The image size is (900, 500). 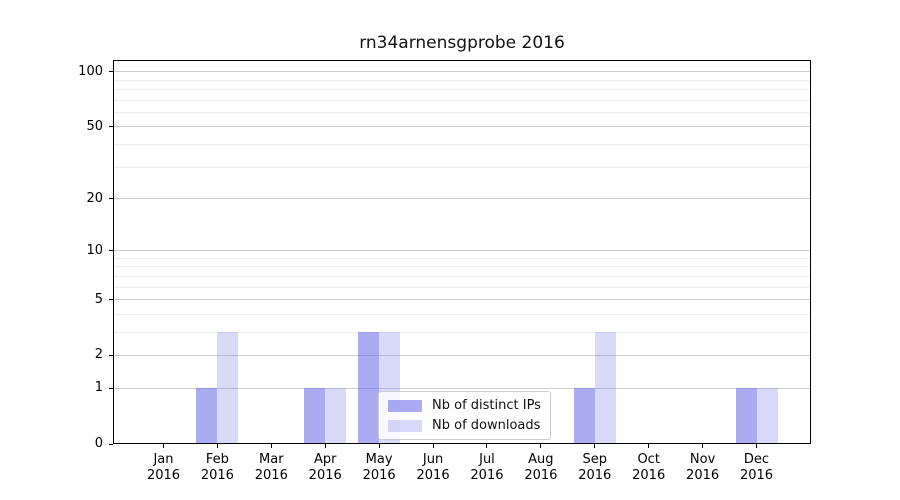 I want to click on legend-label-distinct-ips: Nb of distinct IPs, so click(x=486, y=405).